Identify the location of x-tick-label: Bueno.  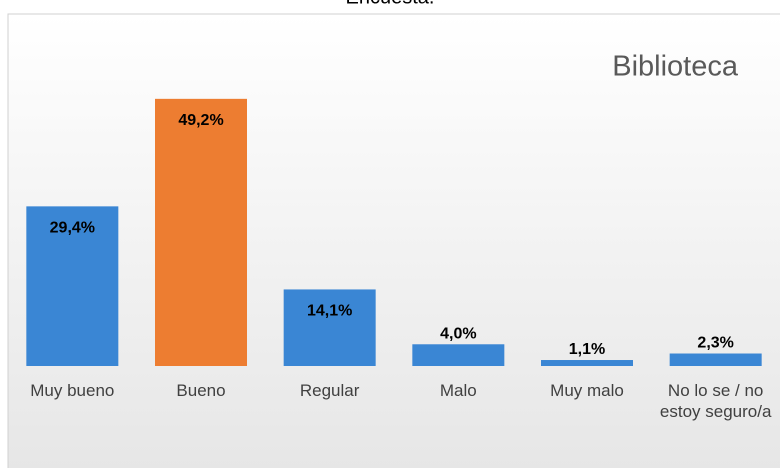
(201, 390).